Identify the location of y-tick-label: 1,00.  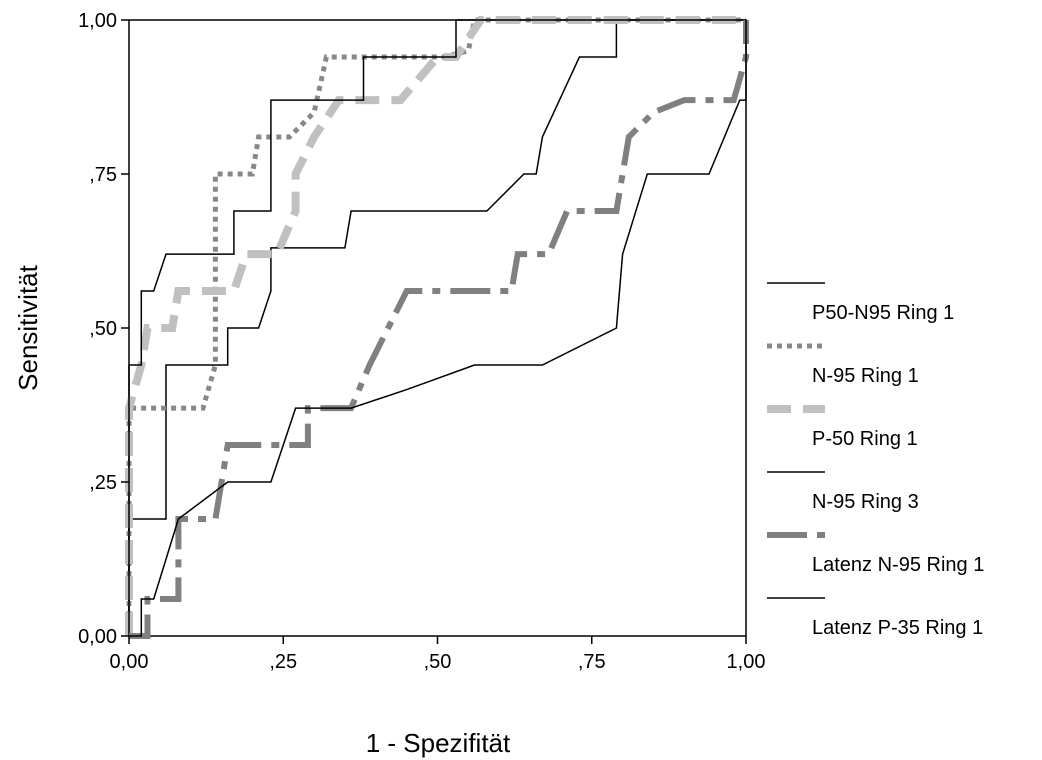
(97, 21).